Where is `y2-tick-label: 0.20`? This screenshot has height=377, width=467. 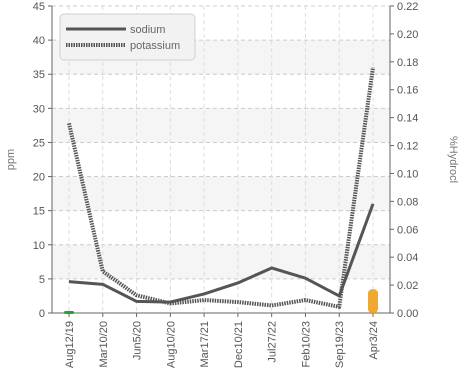
y2-tick-label: 0.20 is located at coordinates (407, 35).